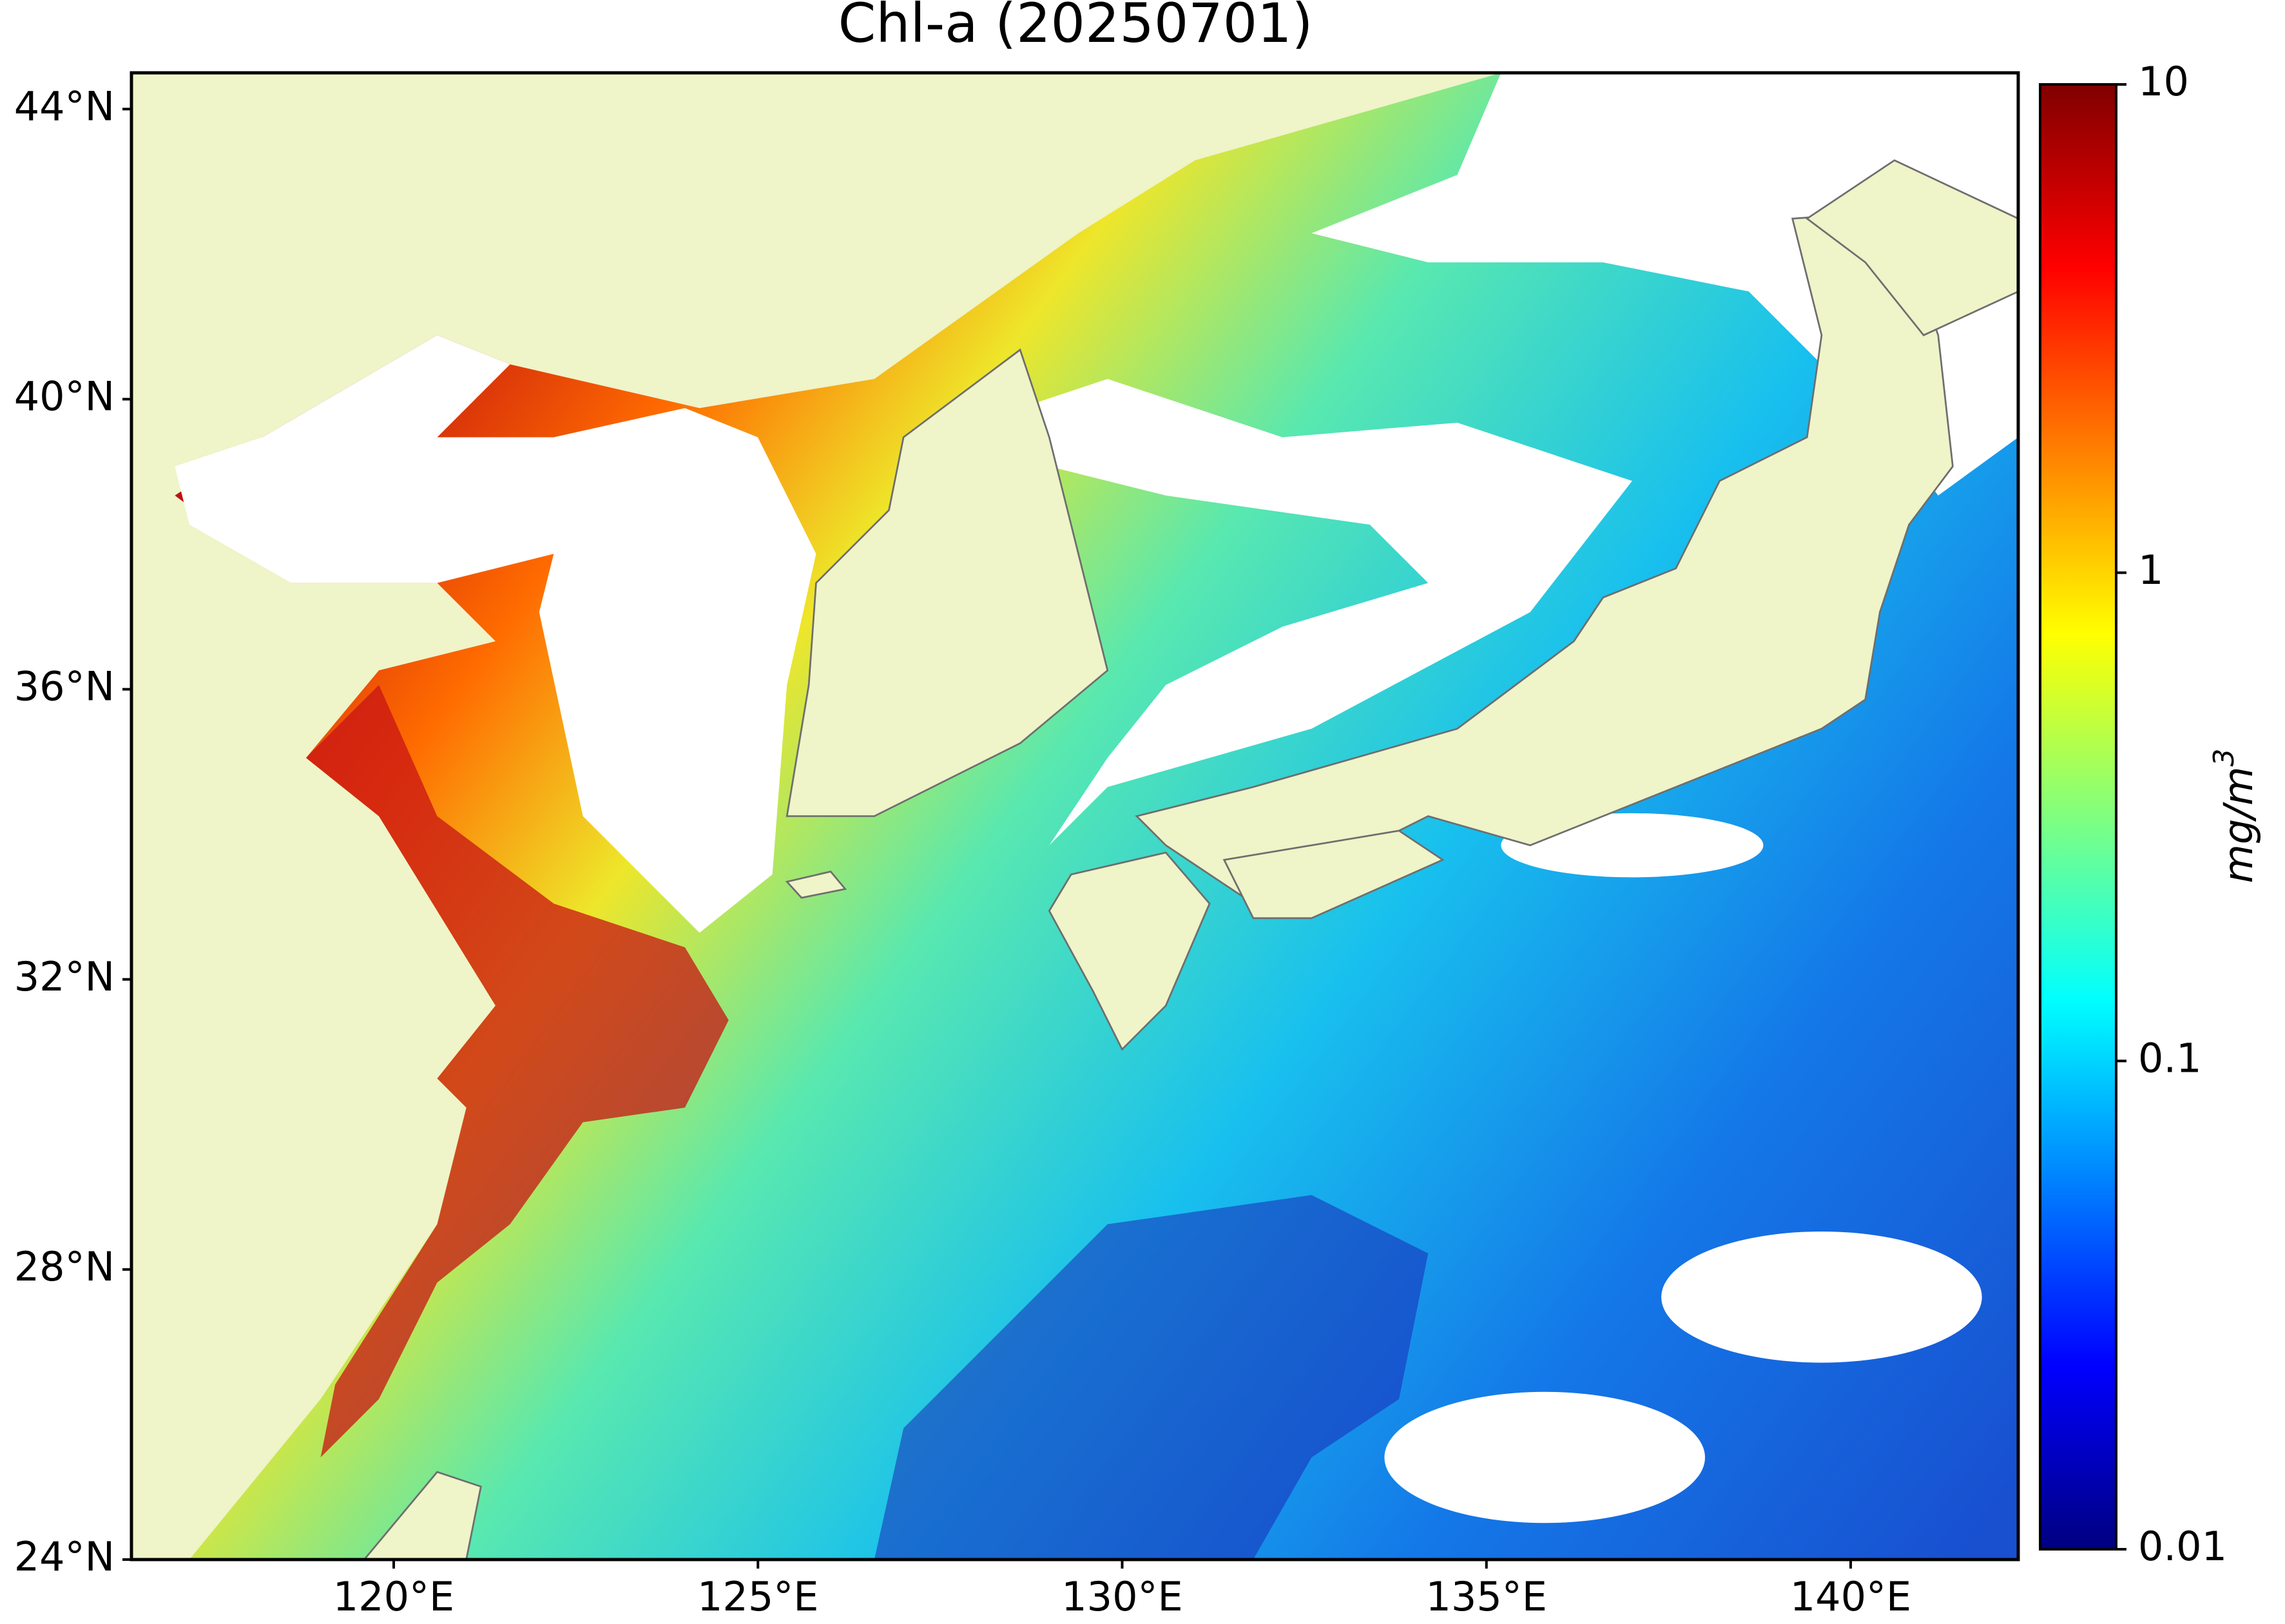  Describe the element at coordinates (2224, 757) in the screenshot. I see `colorbar-unit-superscript: 3` at that location.